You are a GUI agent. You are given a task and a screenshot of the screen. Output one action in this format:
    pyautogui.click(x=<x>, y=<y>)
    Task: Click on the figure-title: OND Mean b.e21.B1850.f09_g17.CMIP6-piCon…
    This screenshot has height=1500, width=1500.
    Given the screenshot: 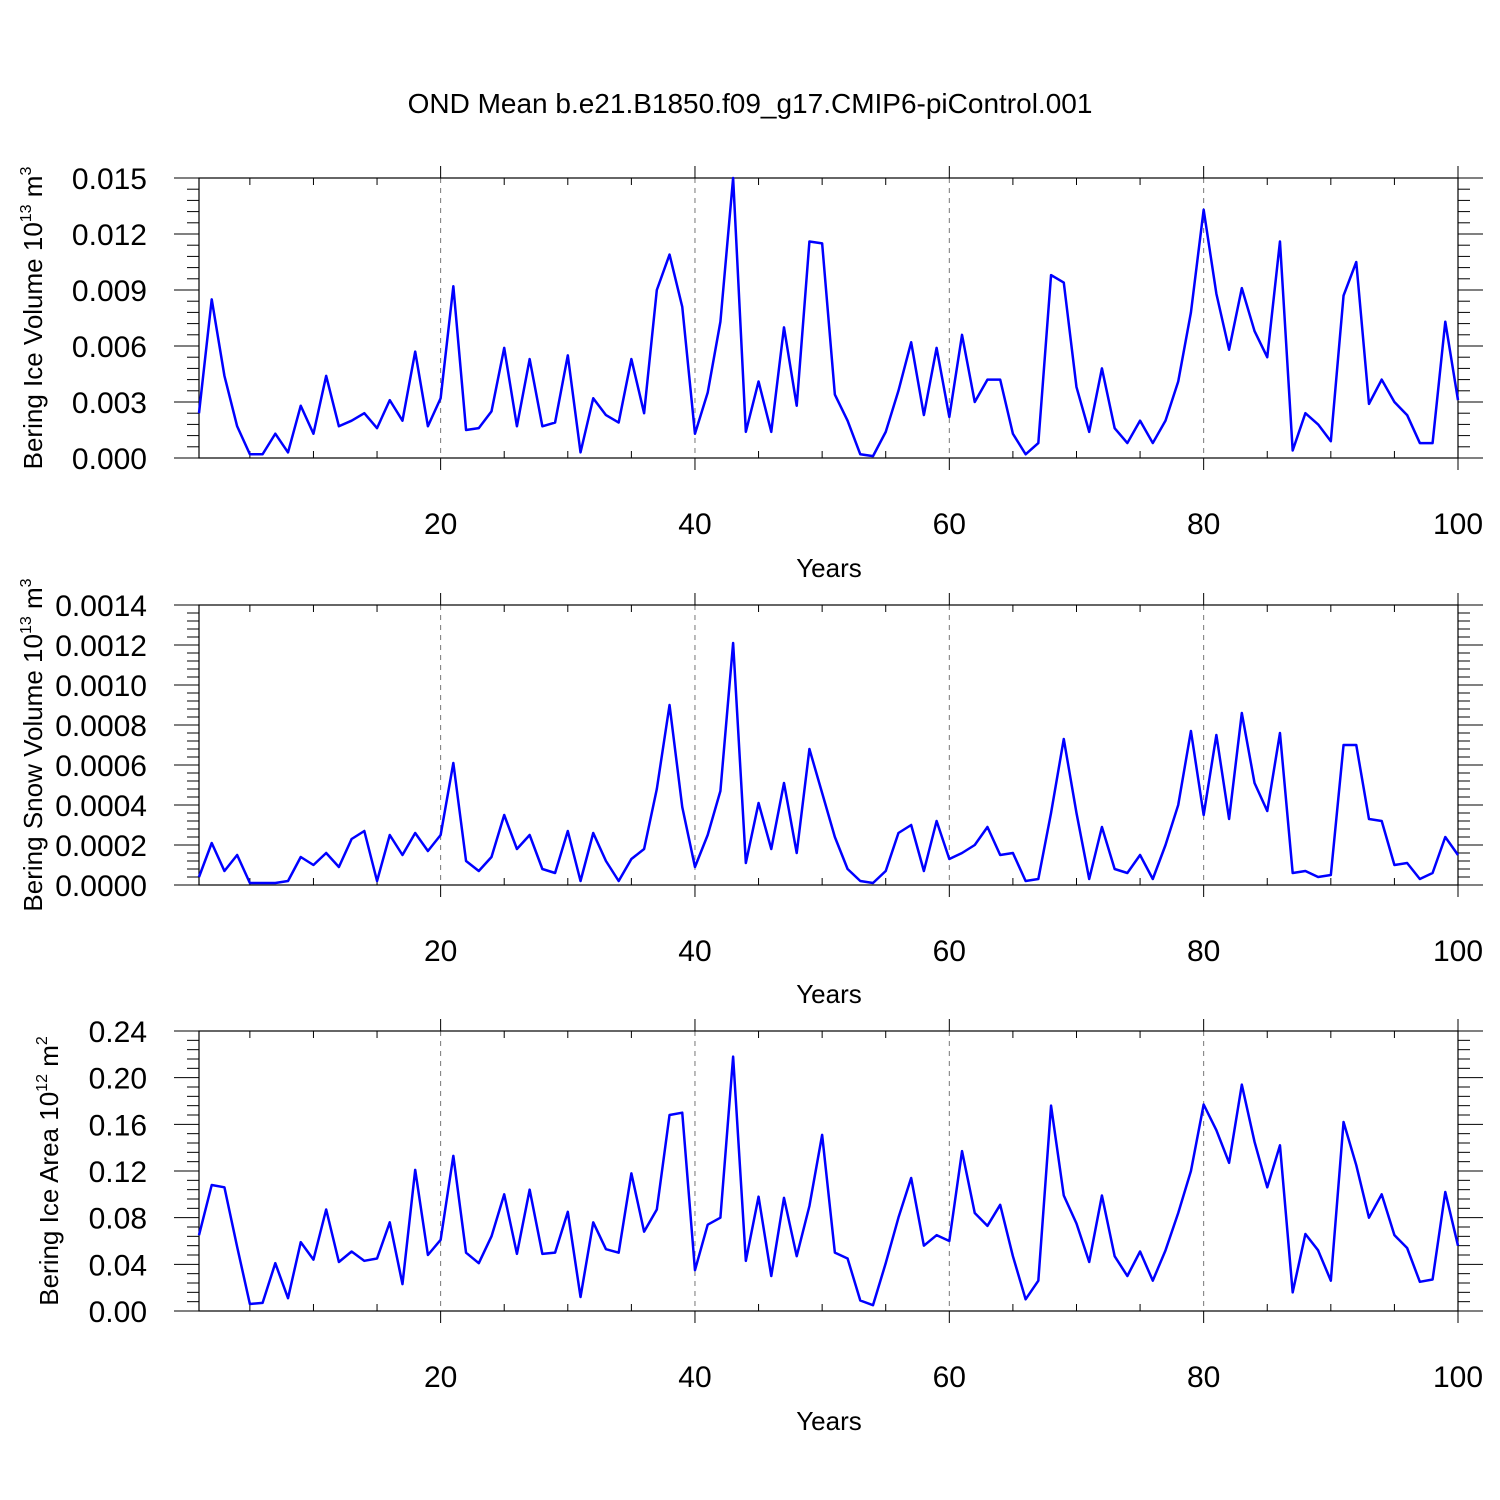 What is the action you would take?
    pyautogui.click(x=750, y=103)
    